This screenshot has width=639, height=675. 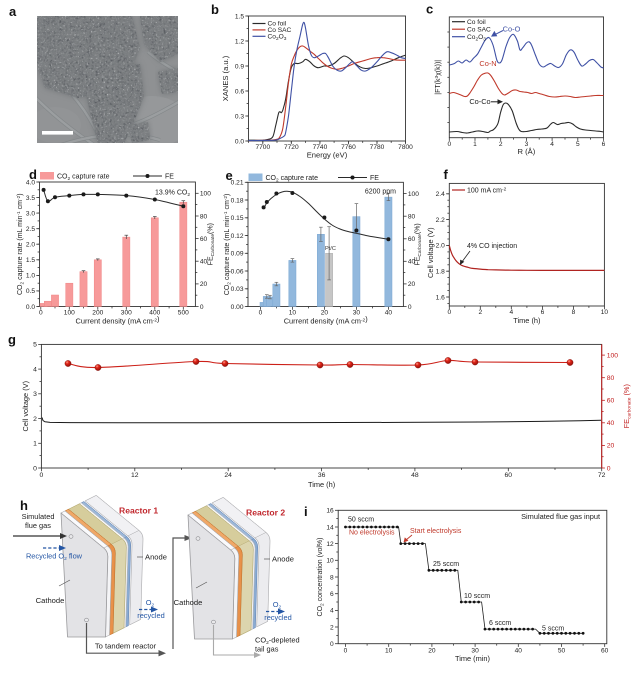 What do you see at coordinates (33, 174) in the screenshot?
I see `svg-text: d` at bounding box center [33, 174].